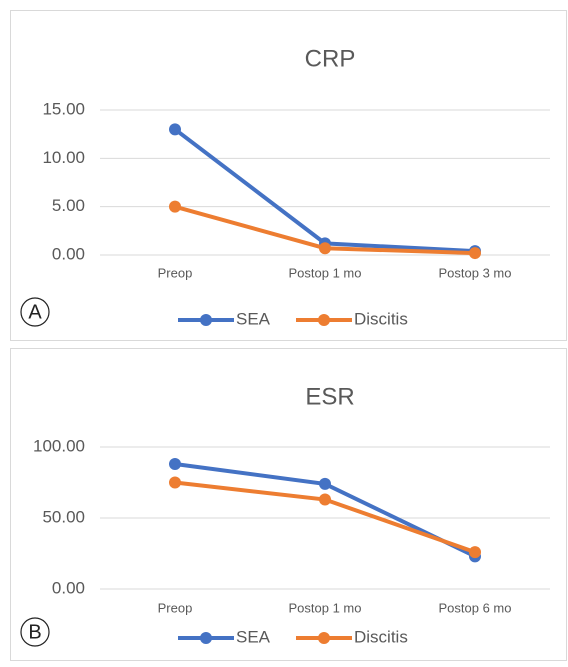  Describe the element at coordinates (63, 516) in the screenshot. I see `y-tick-label: 50.00` at that location.